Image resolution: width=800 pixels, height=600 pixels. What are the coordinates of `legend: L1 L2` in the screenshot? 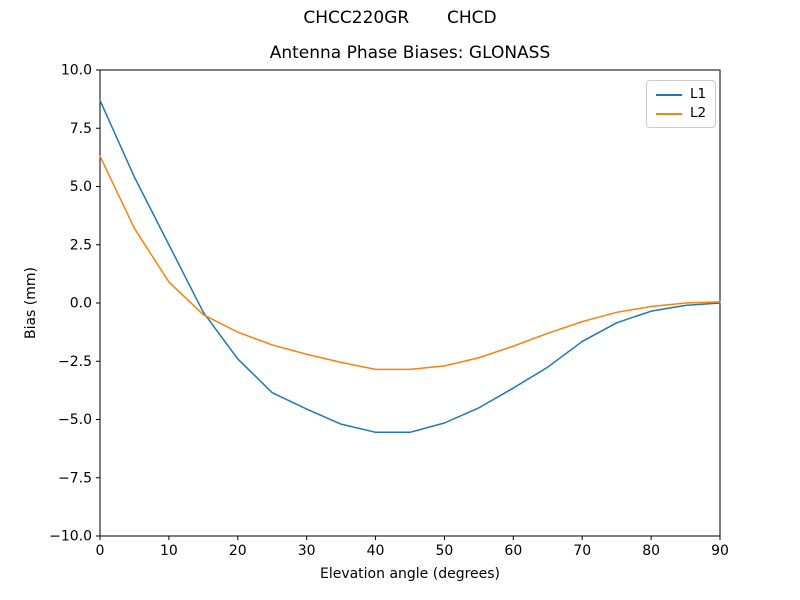 It's located at (681, 104).